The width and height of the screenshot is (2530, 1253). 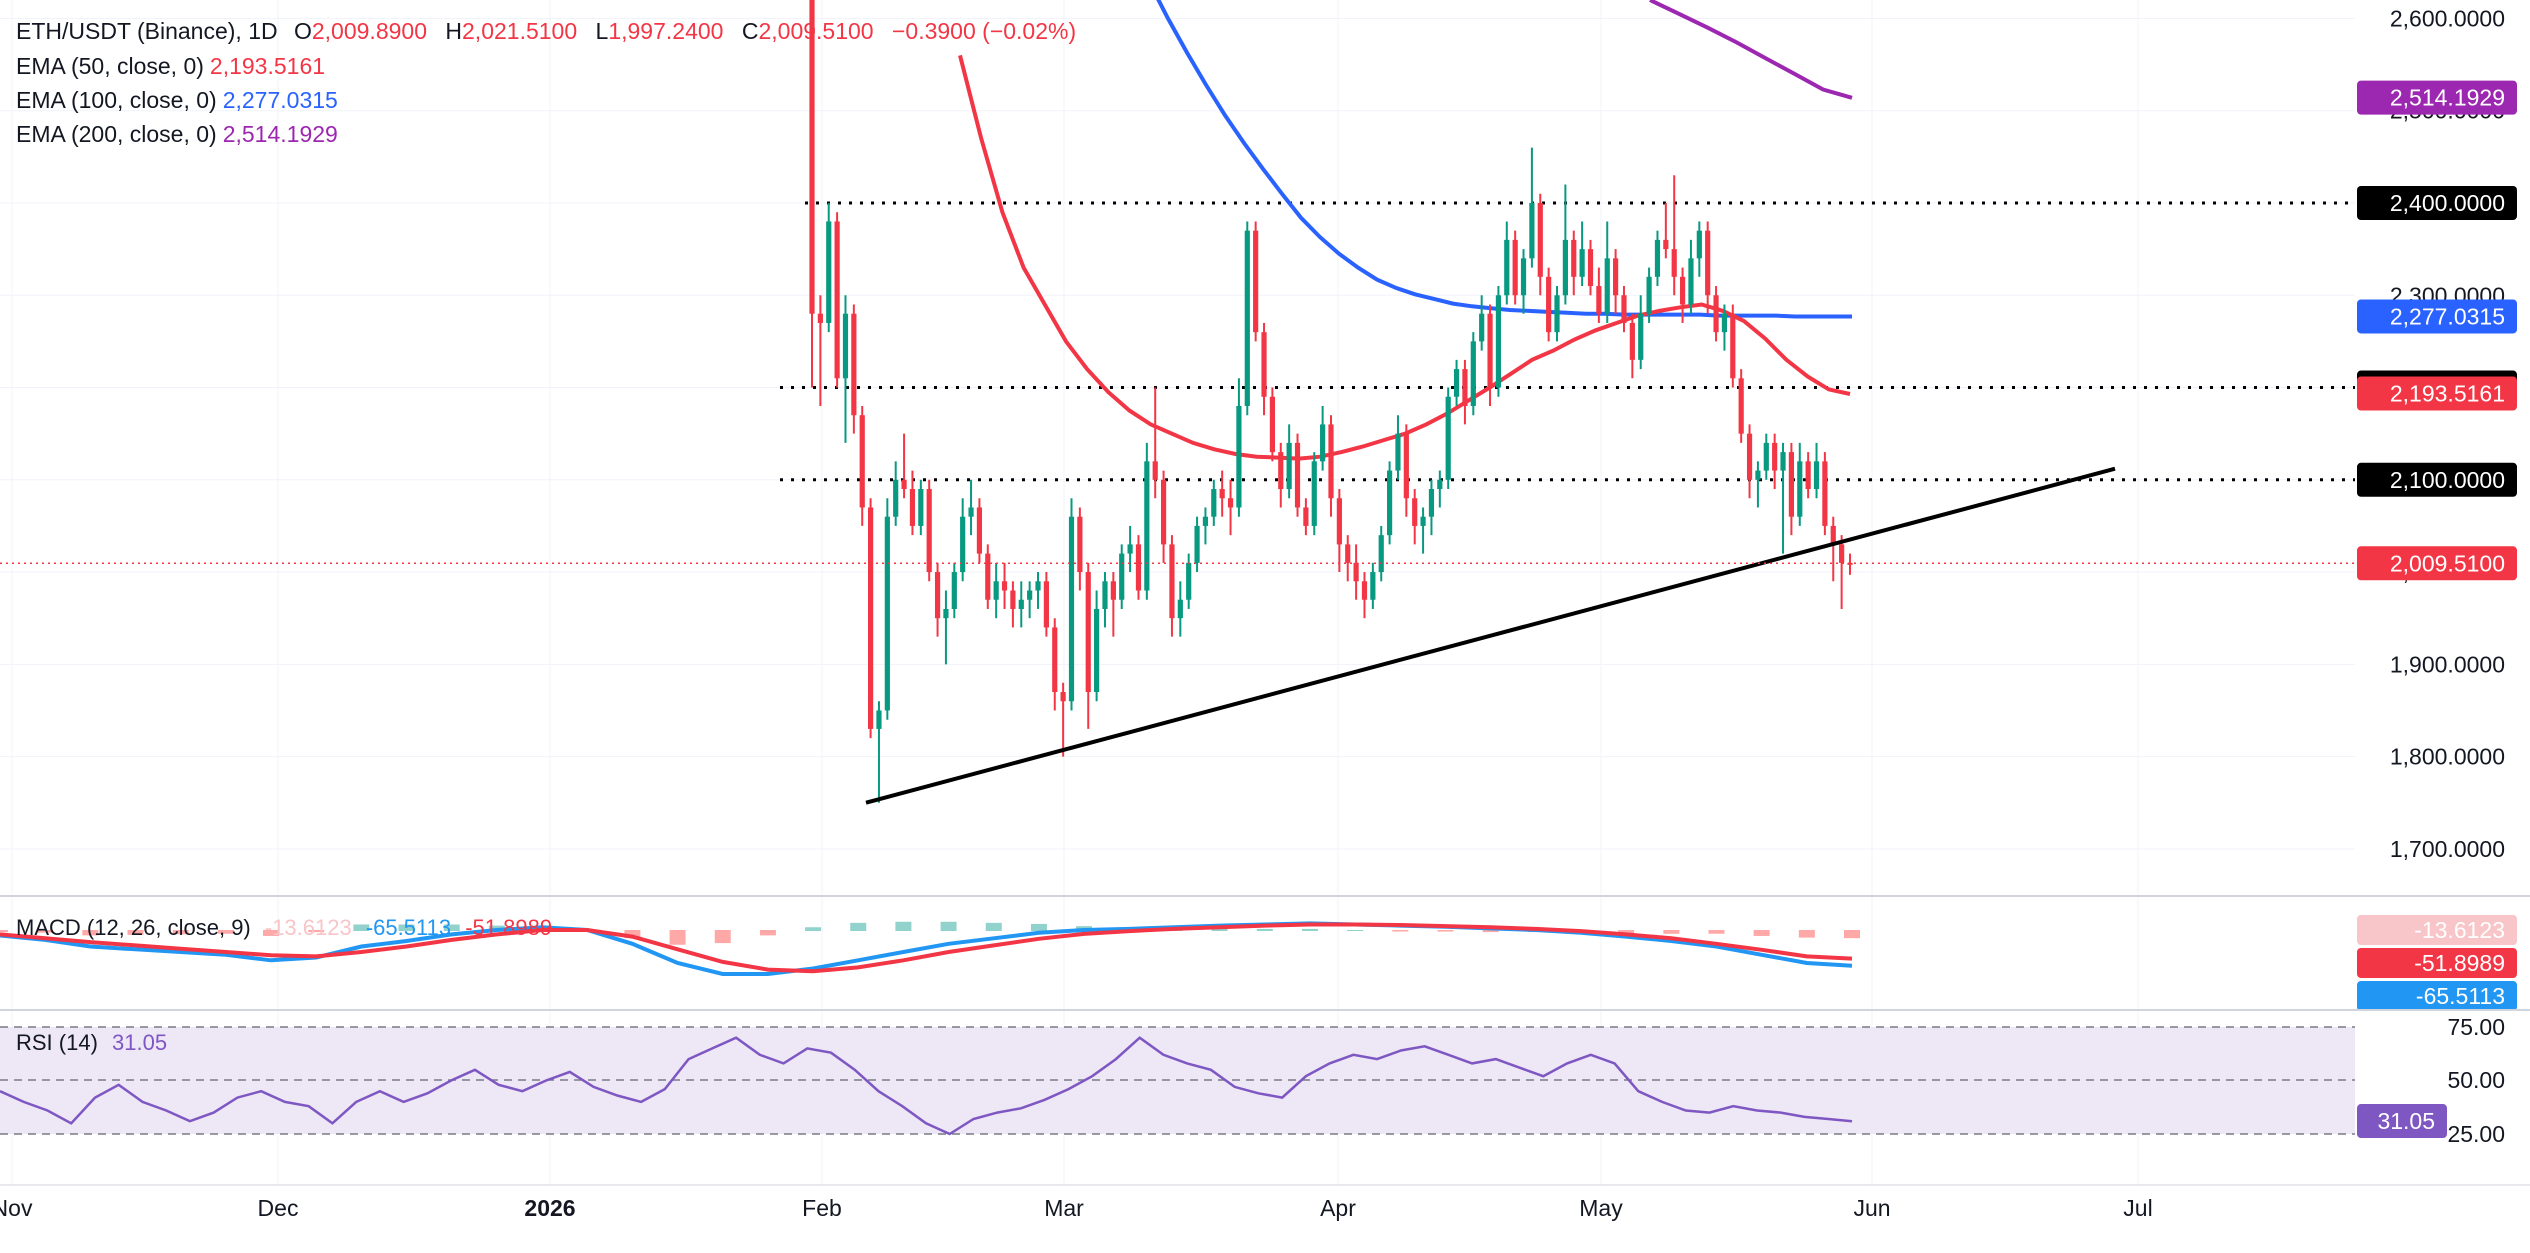 I want to click on time-axis: Nov Dec 2026 Feb Mar Apr May Jun Jul, so click(x=1076, y=1208).